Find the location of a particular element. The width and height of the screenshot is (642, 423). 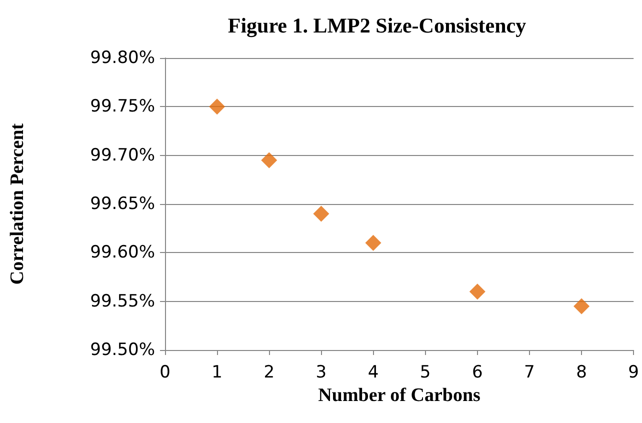

y-tick-label: 99.50% is located at coordinates (122, 350).